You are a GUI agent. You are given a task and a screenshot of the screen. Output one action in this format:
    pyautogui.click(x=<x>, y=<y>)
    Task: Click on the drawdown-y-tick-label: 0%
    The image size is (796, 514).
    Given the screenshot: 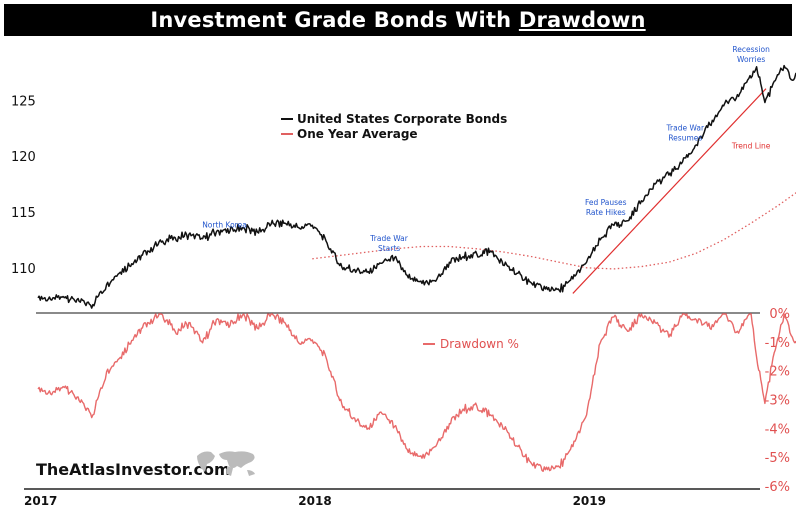 What is the action you would take?
    pyautogui.click(x=779, y=314)
    